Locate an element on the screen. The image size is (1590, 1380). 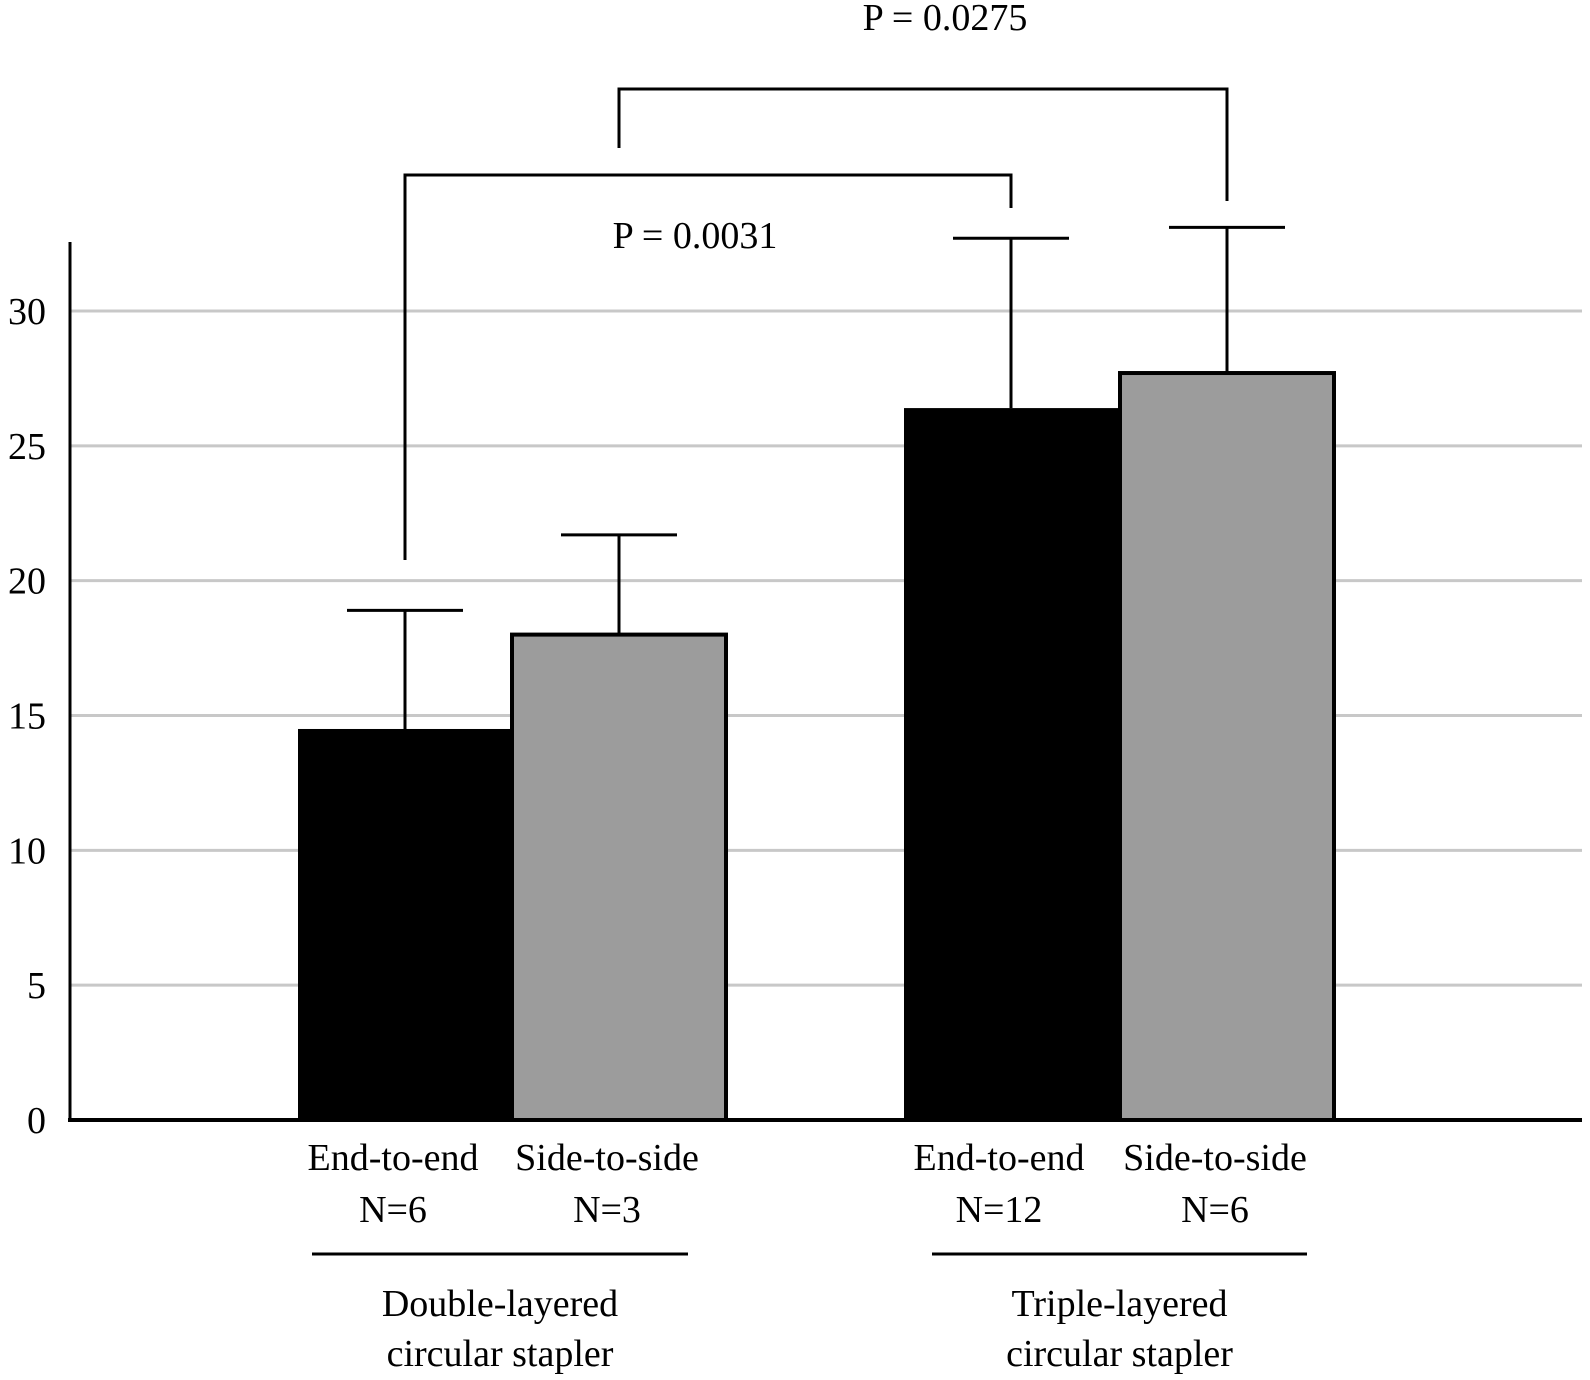
category-count-2: N=12 is located at coordinates (999, 1210).